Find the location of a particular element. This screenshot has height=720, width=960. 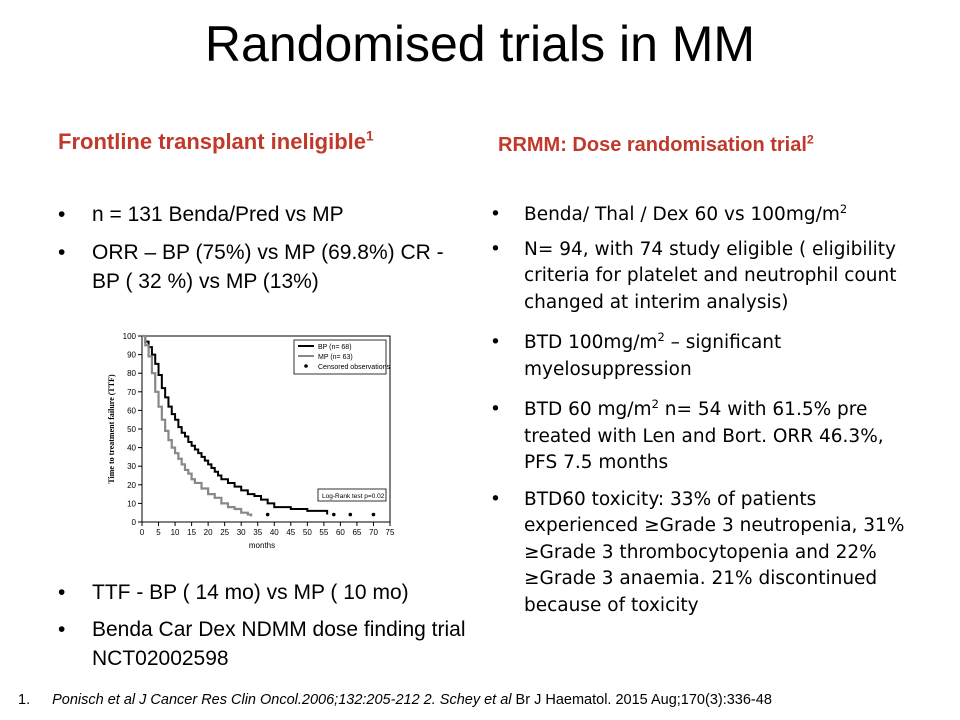

x-tick-label: 75 is located at coordinates (390, 532).